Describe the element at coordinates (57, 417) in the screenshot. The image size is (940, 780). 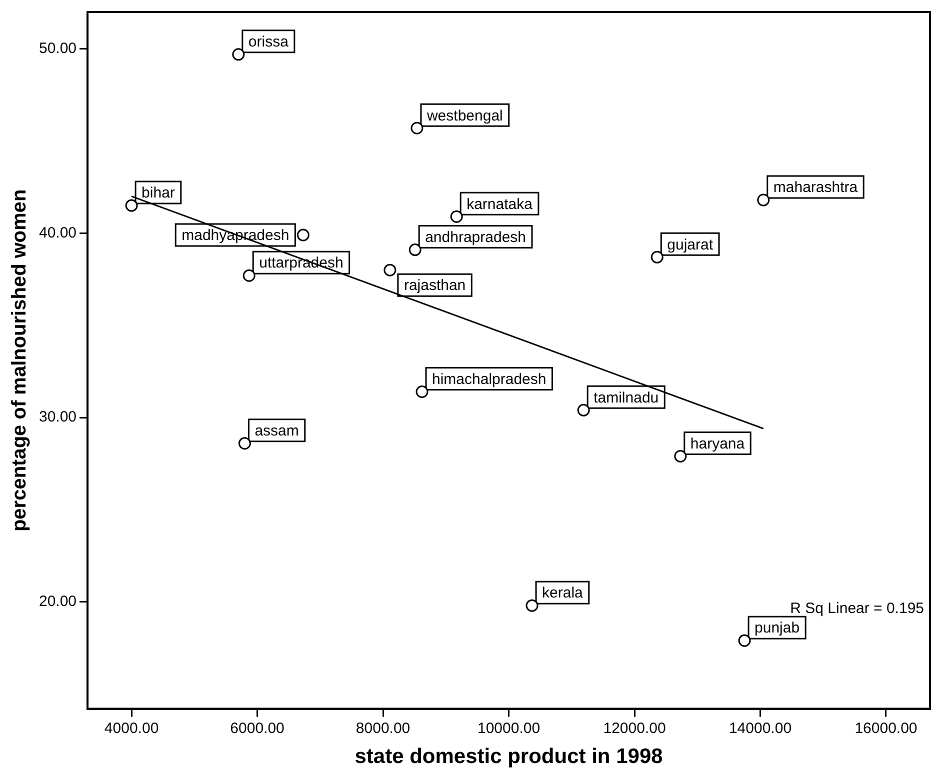
I see `y-tick-label: 30.00` at that location.